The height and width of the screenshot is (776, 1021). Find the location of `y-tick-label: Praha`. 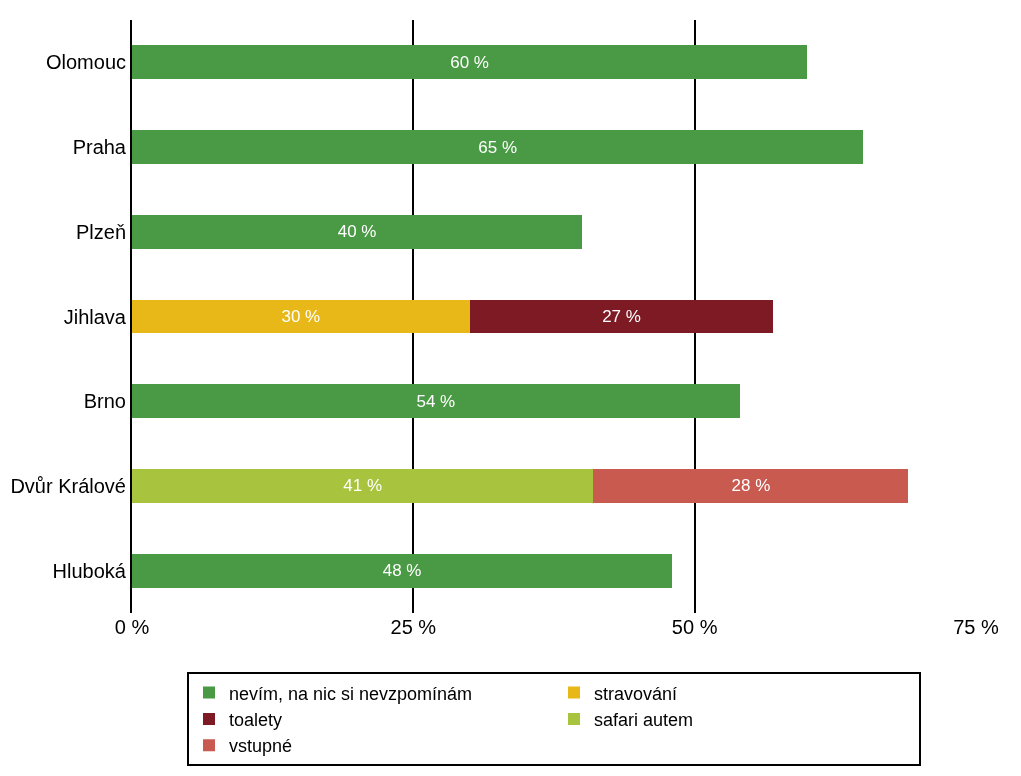

y-tick-label: Praha is located at coordinates (99, 147).